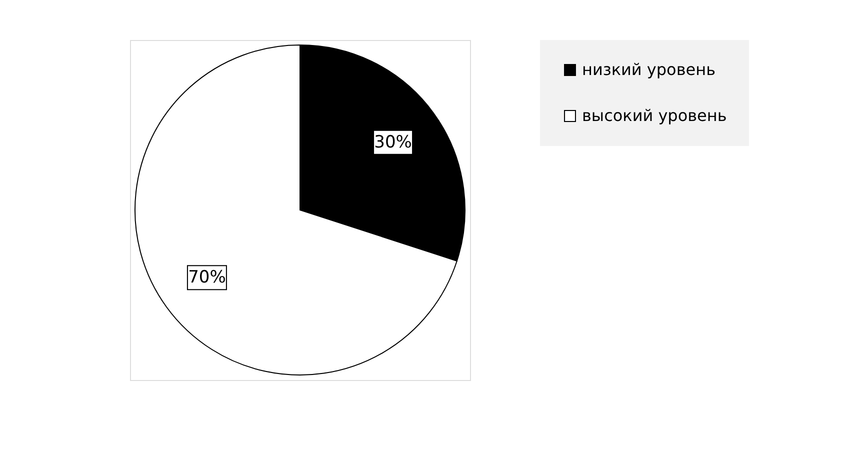 This screenshot has width=853, height=449. Describe the element at coordinates (649, 69) in the screenshot. I see `legend-label: низкий уровень` at that location.